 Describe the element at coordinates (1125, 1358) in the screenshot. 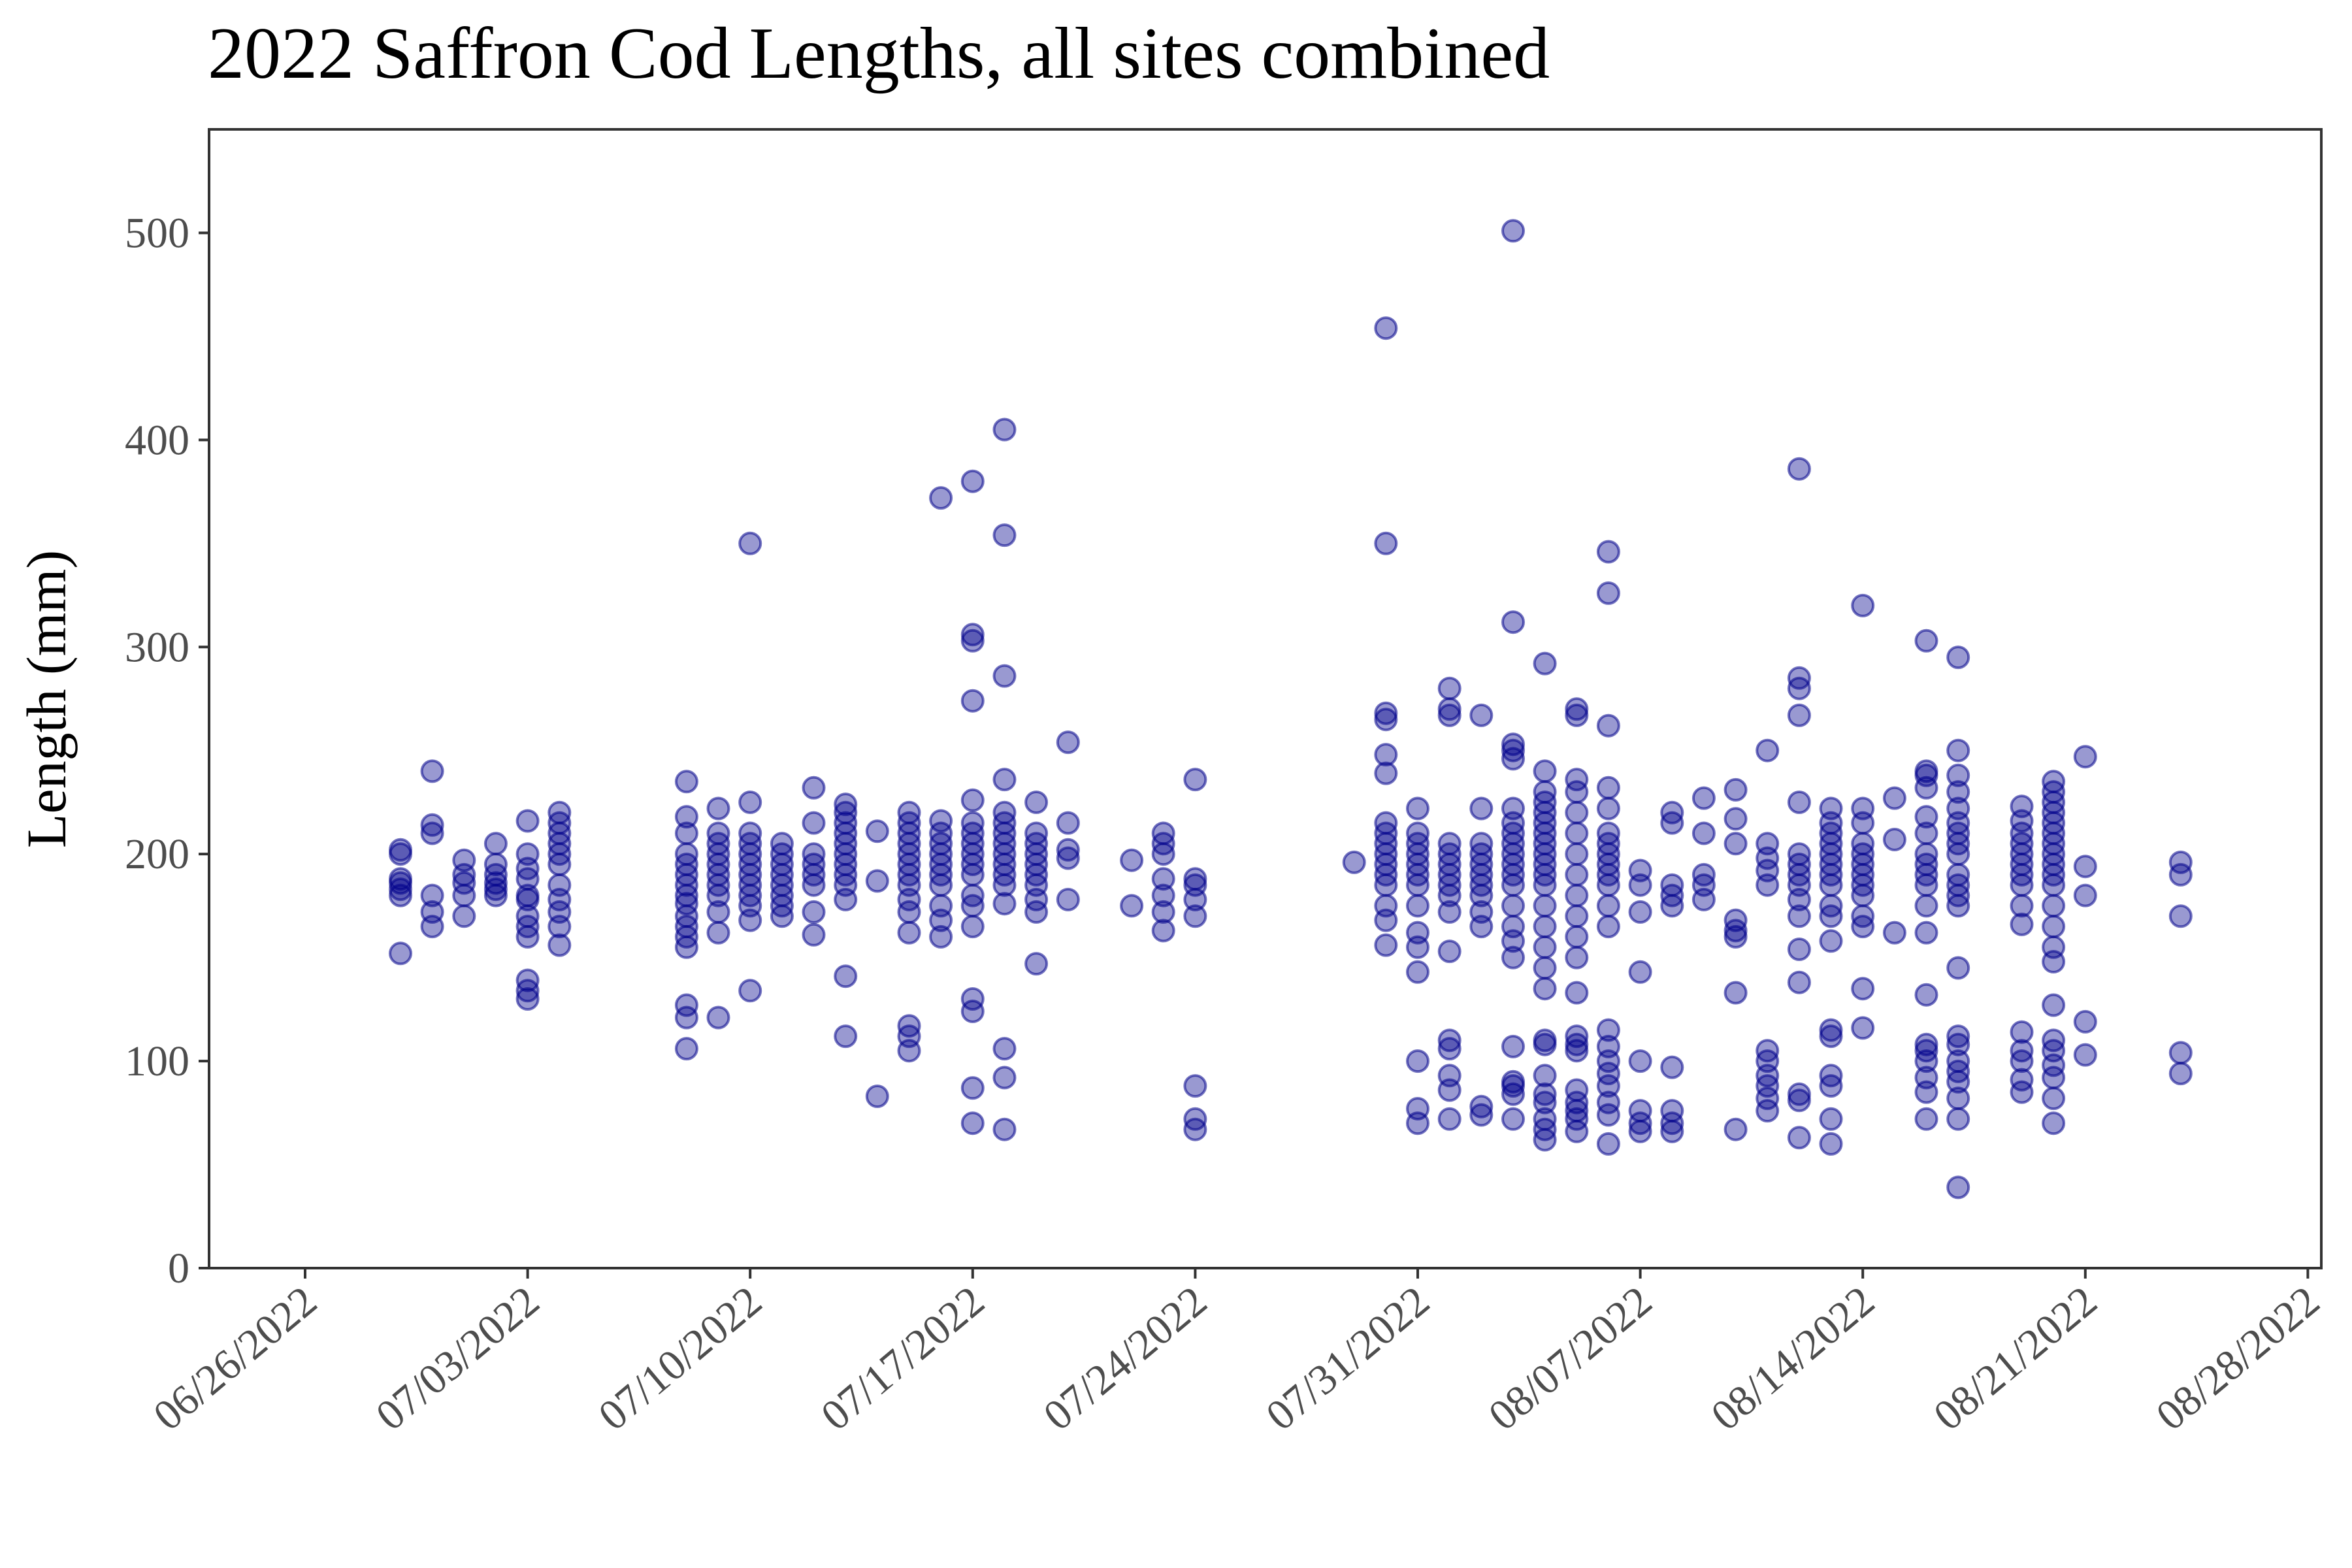

I see `x-tick-label: 07/24/2022` at that location.